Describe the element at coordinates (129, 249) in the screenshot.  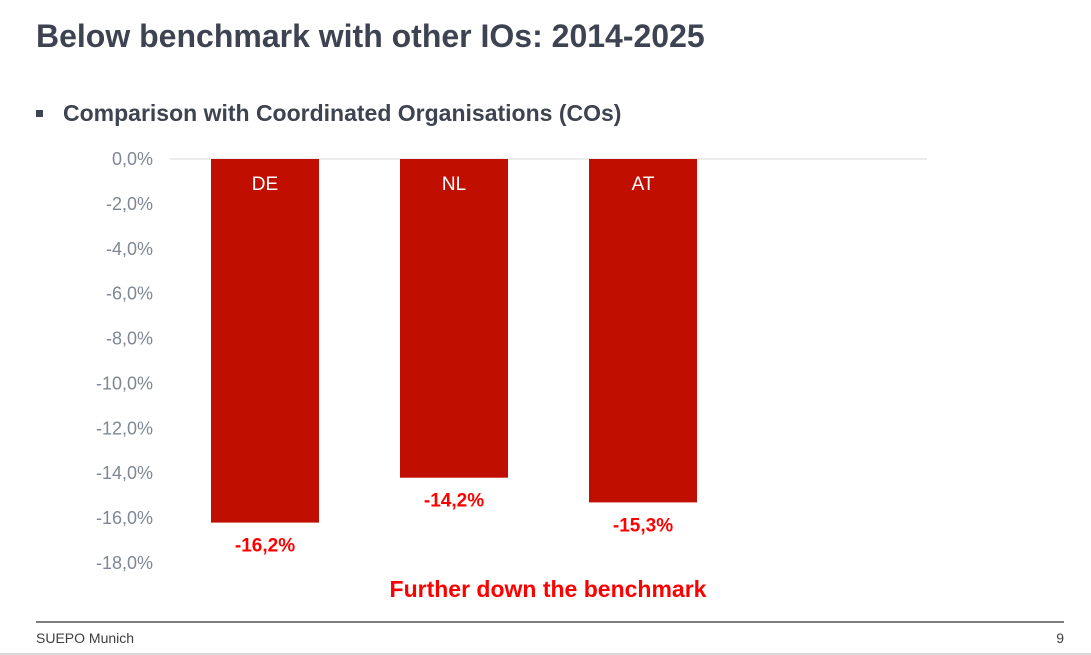
I see `y-tick-label: -4,0%` at that location.